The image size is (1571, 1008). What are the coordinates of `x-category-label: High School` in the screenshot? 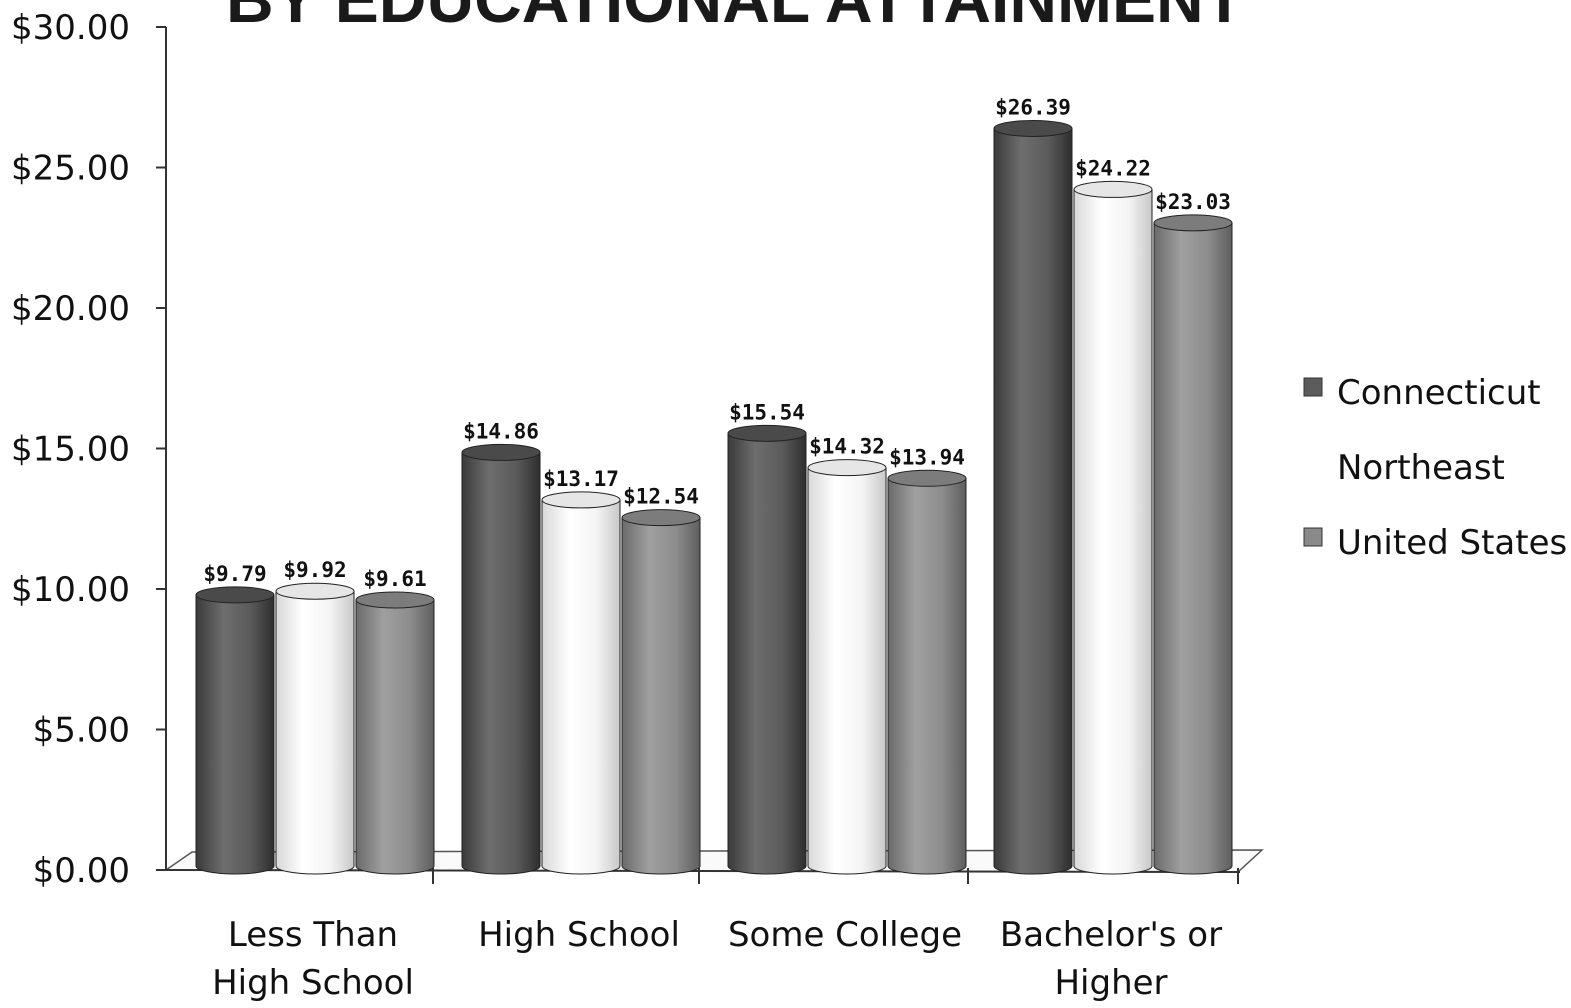 It's located at (579, 935).